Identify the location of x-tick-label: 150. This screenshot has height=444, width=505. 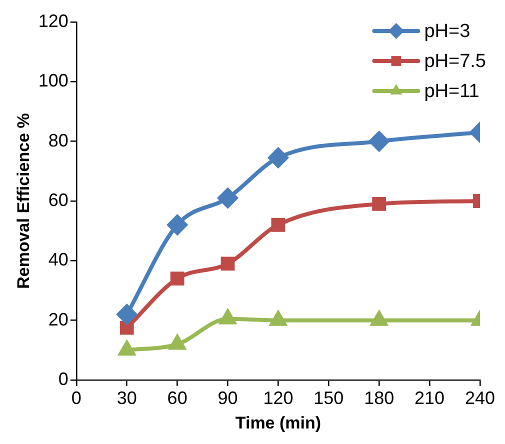
(329, 398).